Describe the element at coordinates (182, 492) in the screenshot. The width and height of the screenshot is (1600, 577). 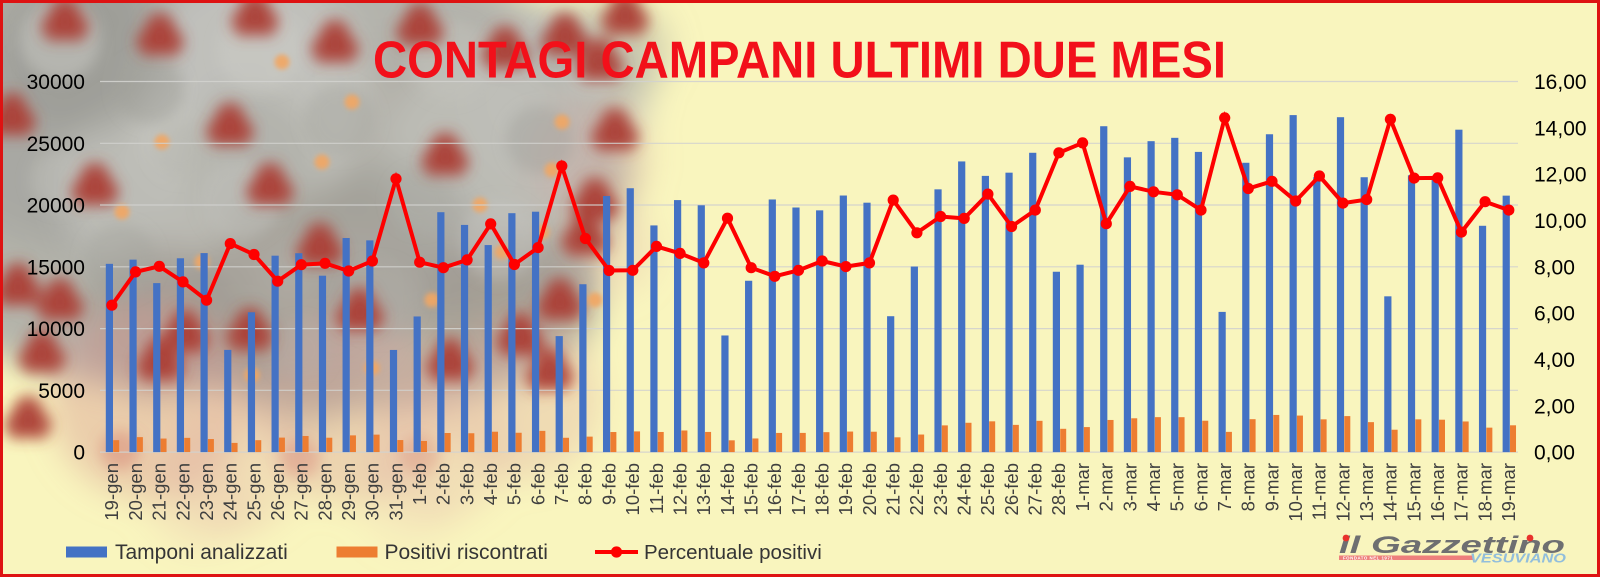
I see `svg-text: 22-gen` at that location.